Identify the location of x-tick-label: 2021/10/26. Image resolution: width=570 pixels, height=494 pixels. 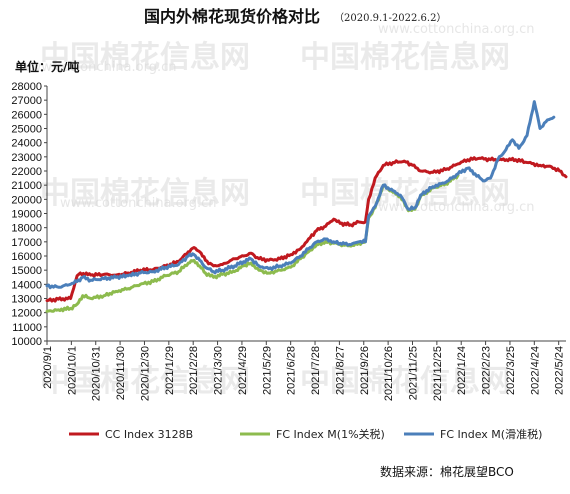
(389, 373).